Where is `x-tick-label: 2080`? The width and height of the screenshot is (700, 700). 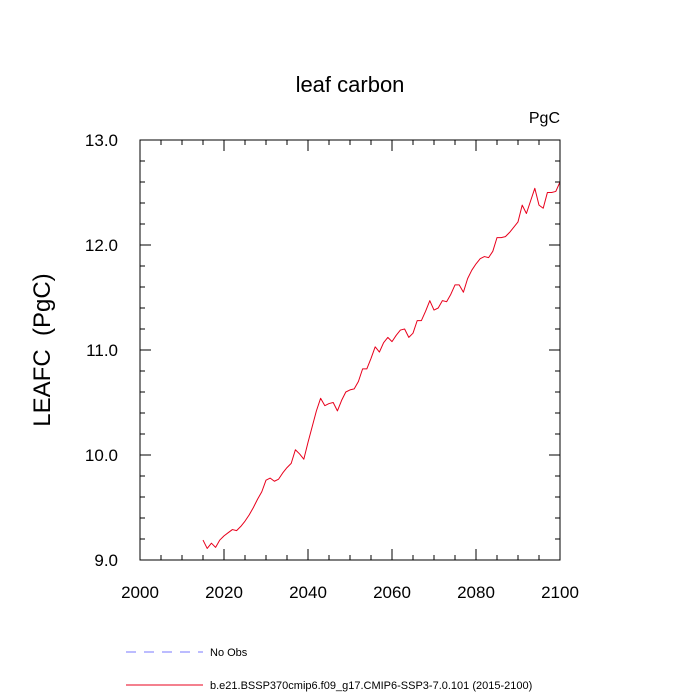
x-tick-label: 2080 is located at coordinates (476, 592).